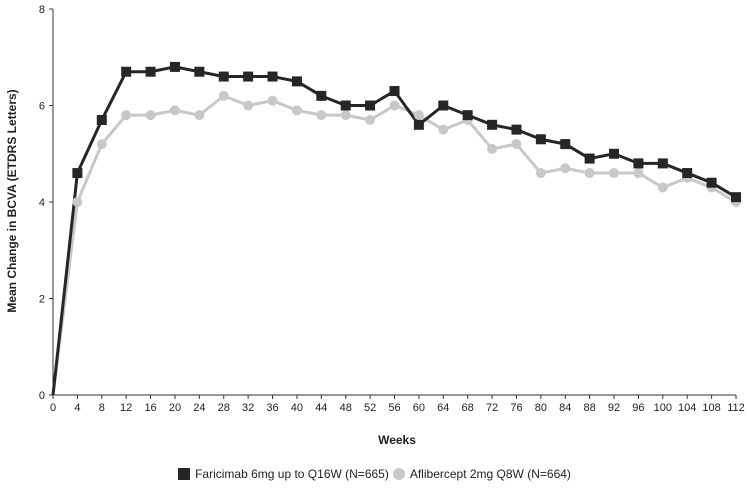  What do you see at coordinates (224, 408) in the screenshot?
I see `x-tick-label: 28` at bounding box center [224, 408].